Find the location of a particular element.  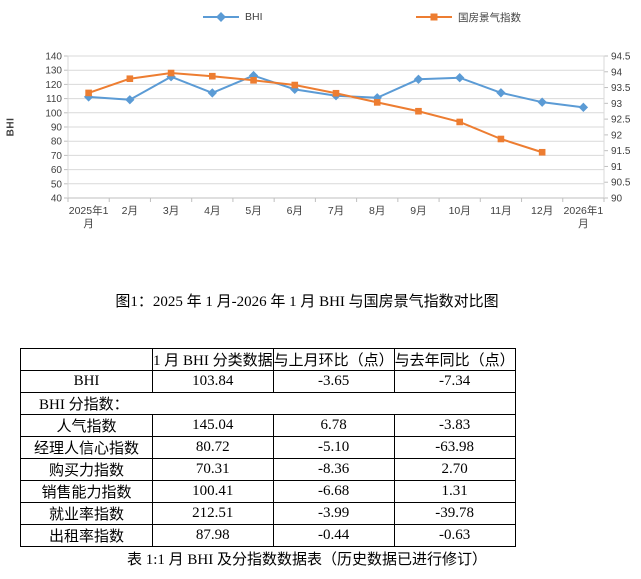

x-axis-tick-label: 7月 is located at coordinates (336, 211).